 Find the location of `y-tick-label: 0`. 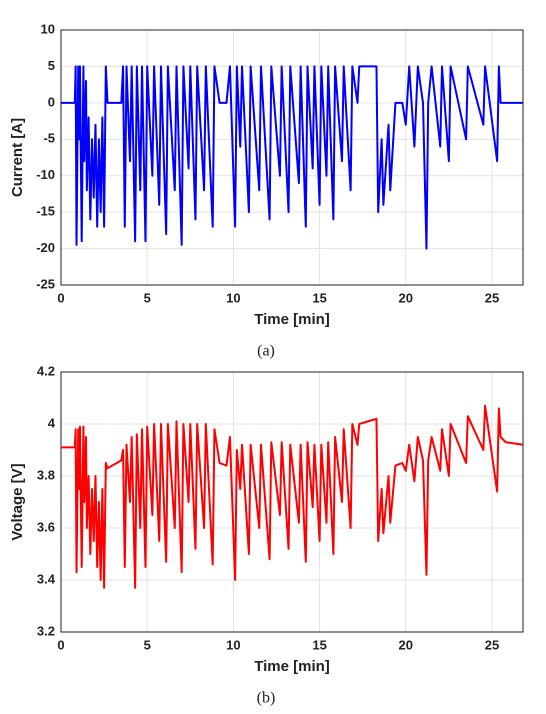

y-tick-label: 0 is located at coordinates (51, 101).